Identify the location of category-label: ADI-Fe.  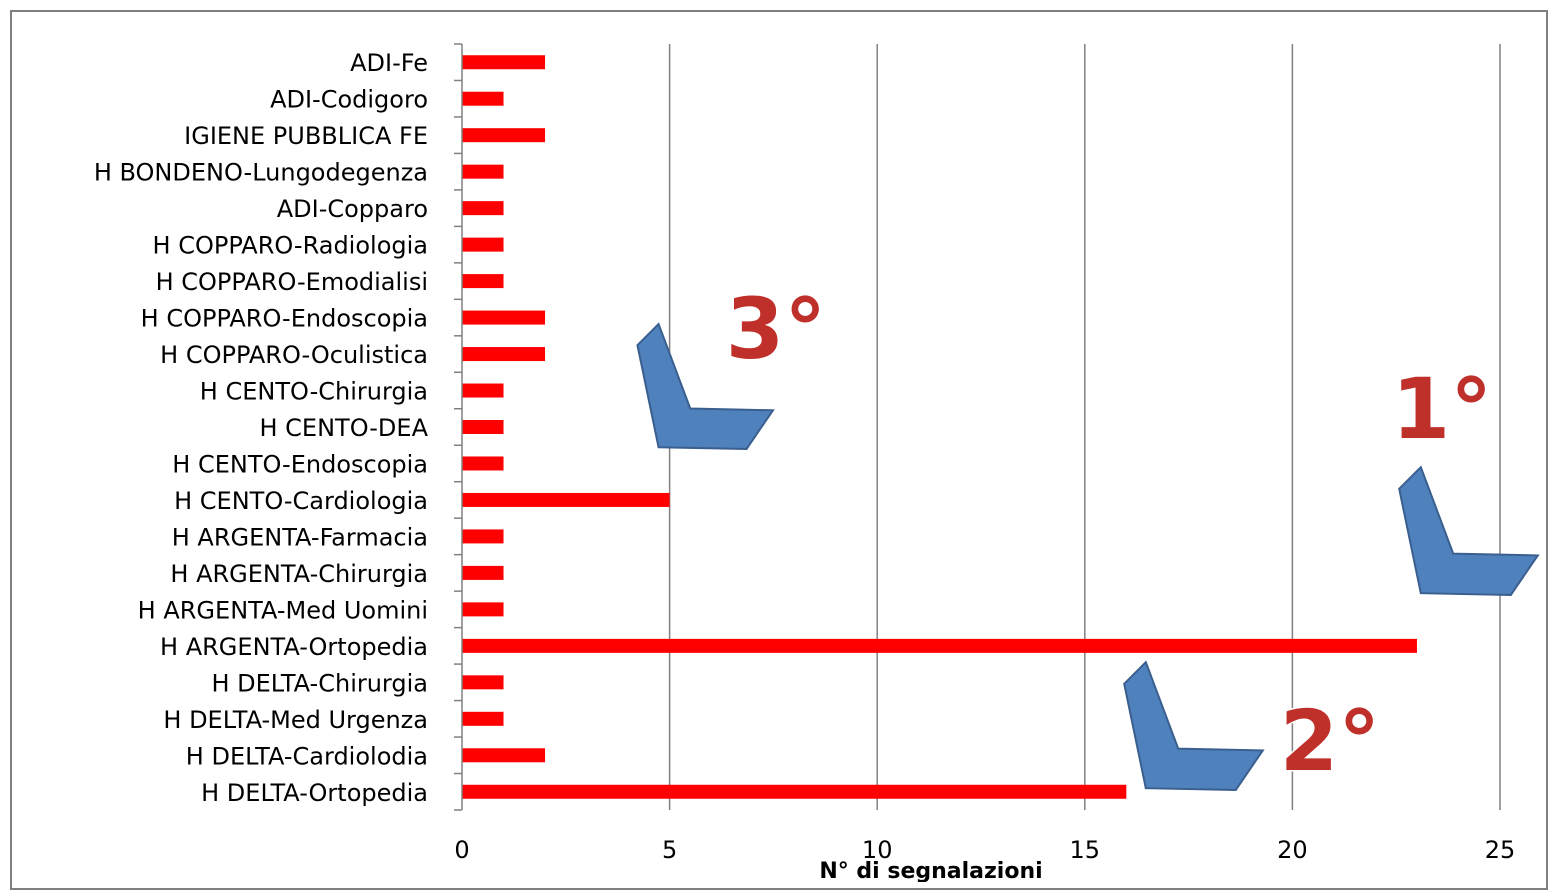
(389, 63).